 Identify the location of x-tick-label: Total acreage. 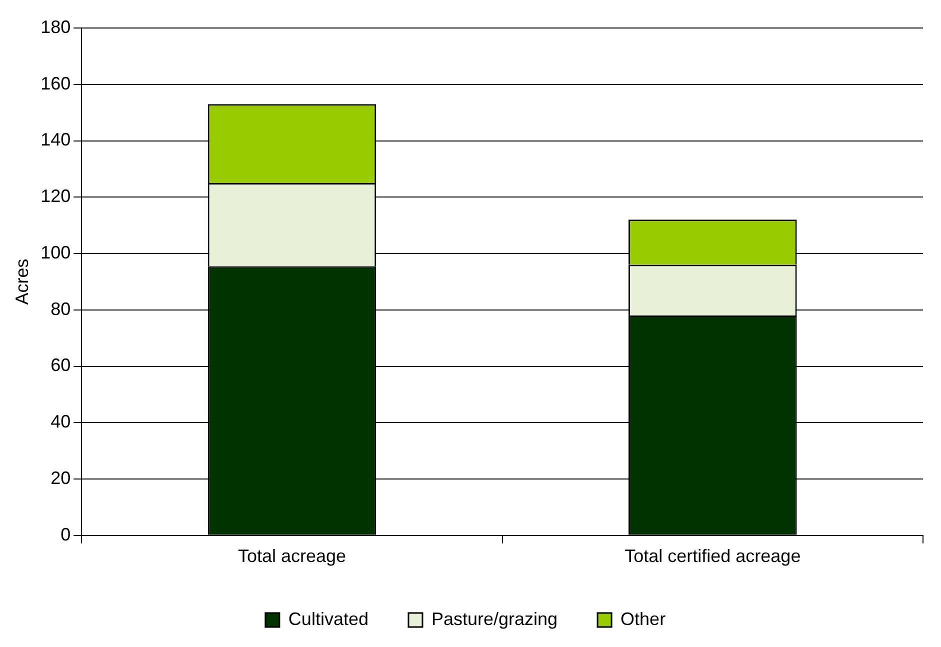
(292, 556).